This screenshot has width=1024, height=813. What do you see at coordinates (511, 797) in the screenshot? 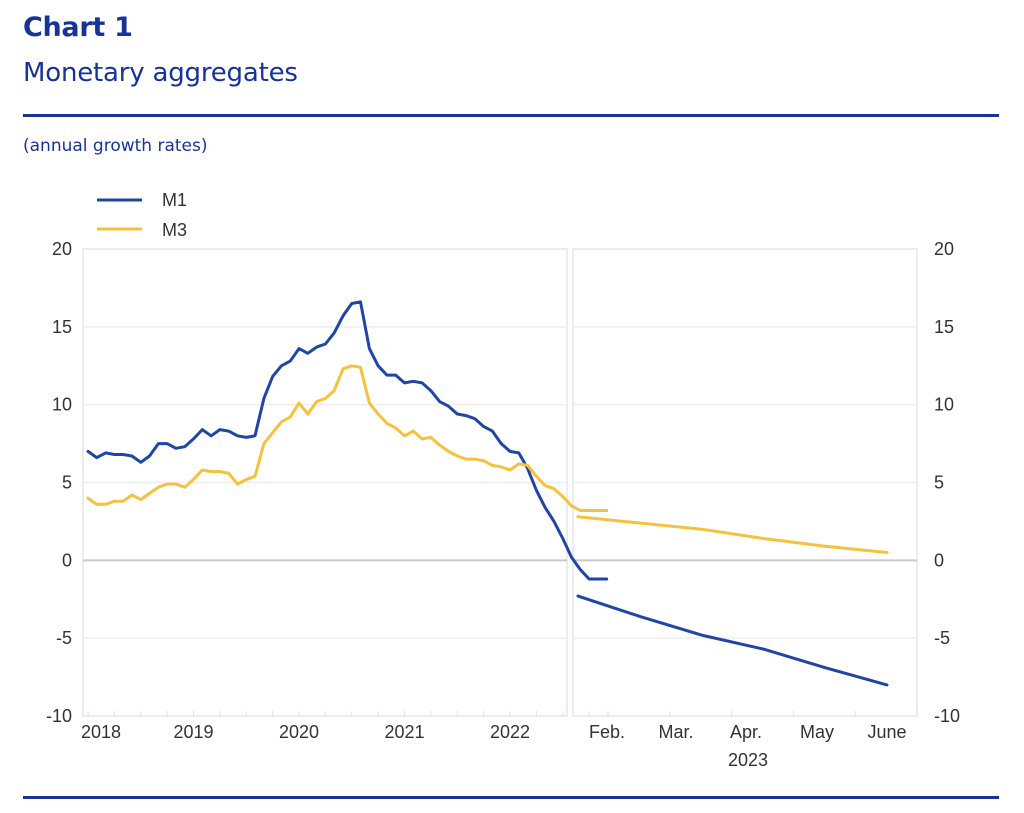
I see `footer-divider` at bounding box center [511, 797].